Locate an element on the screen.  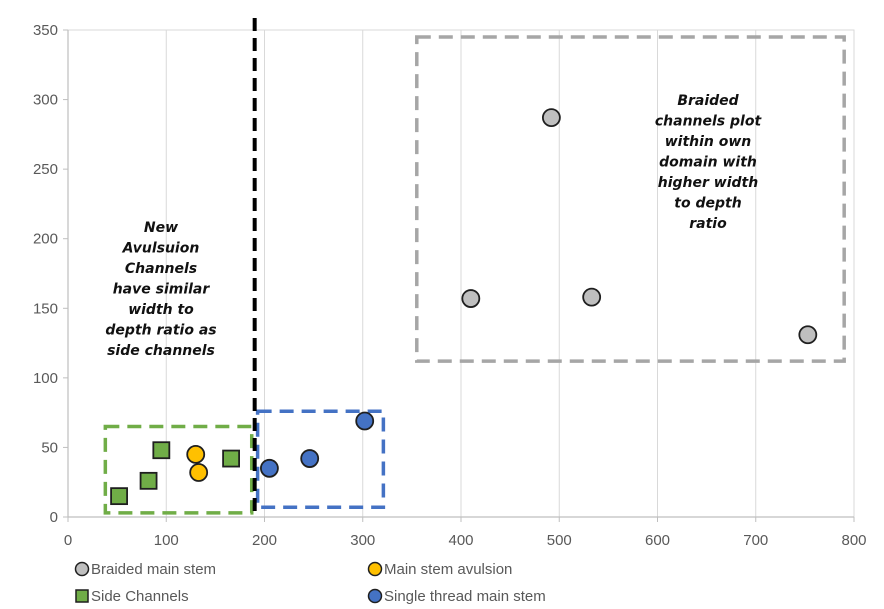
legend-marker-side-channels is located at coordinates (82, 596).